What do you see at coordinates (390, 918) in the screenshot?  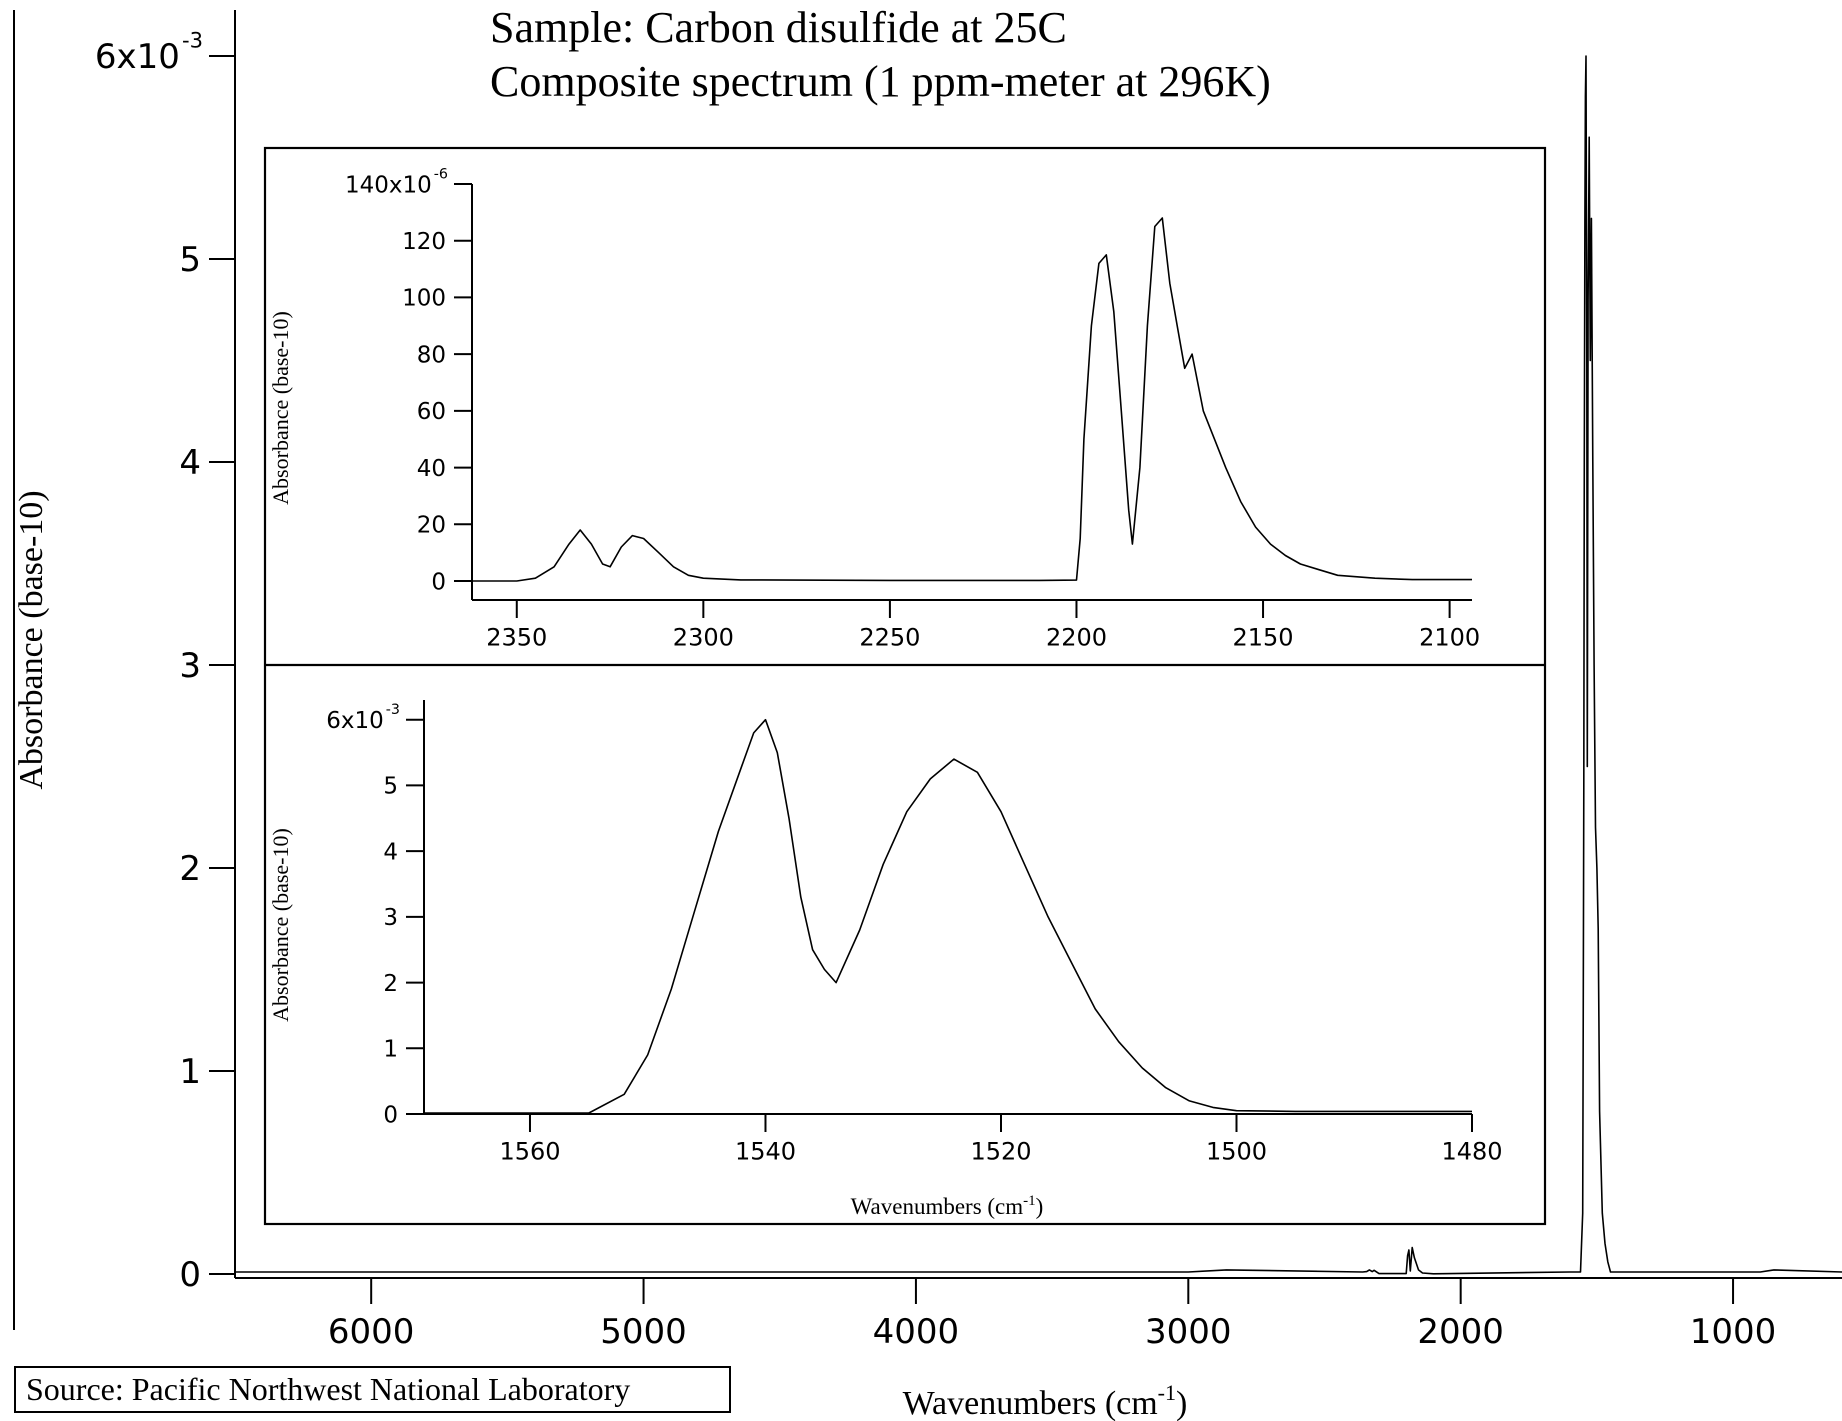 I see `inset-bottom-ytick-label: 3` at bounding box center [390, 918].